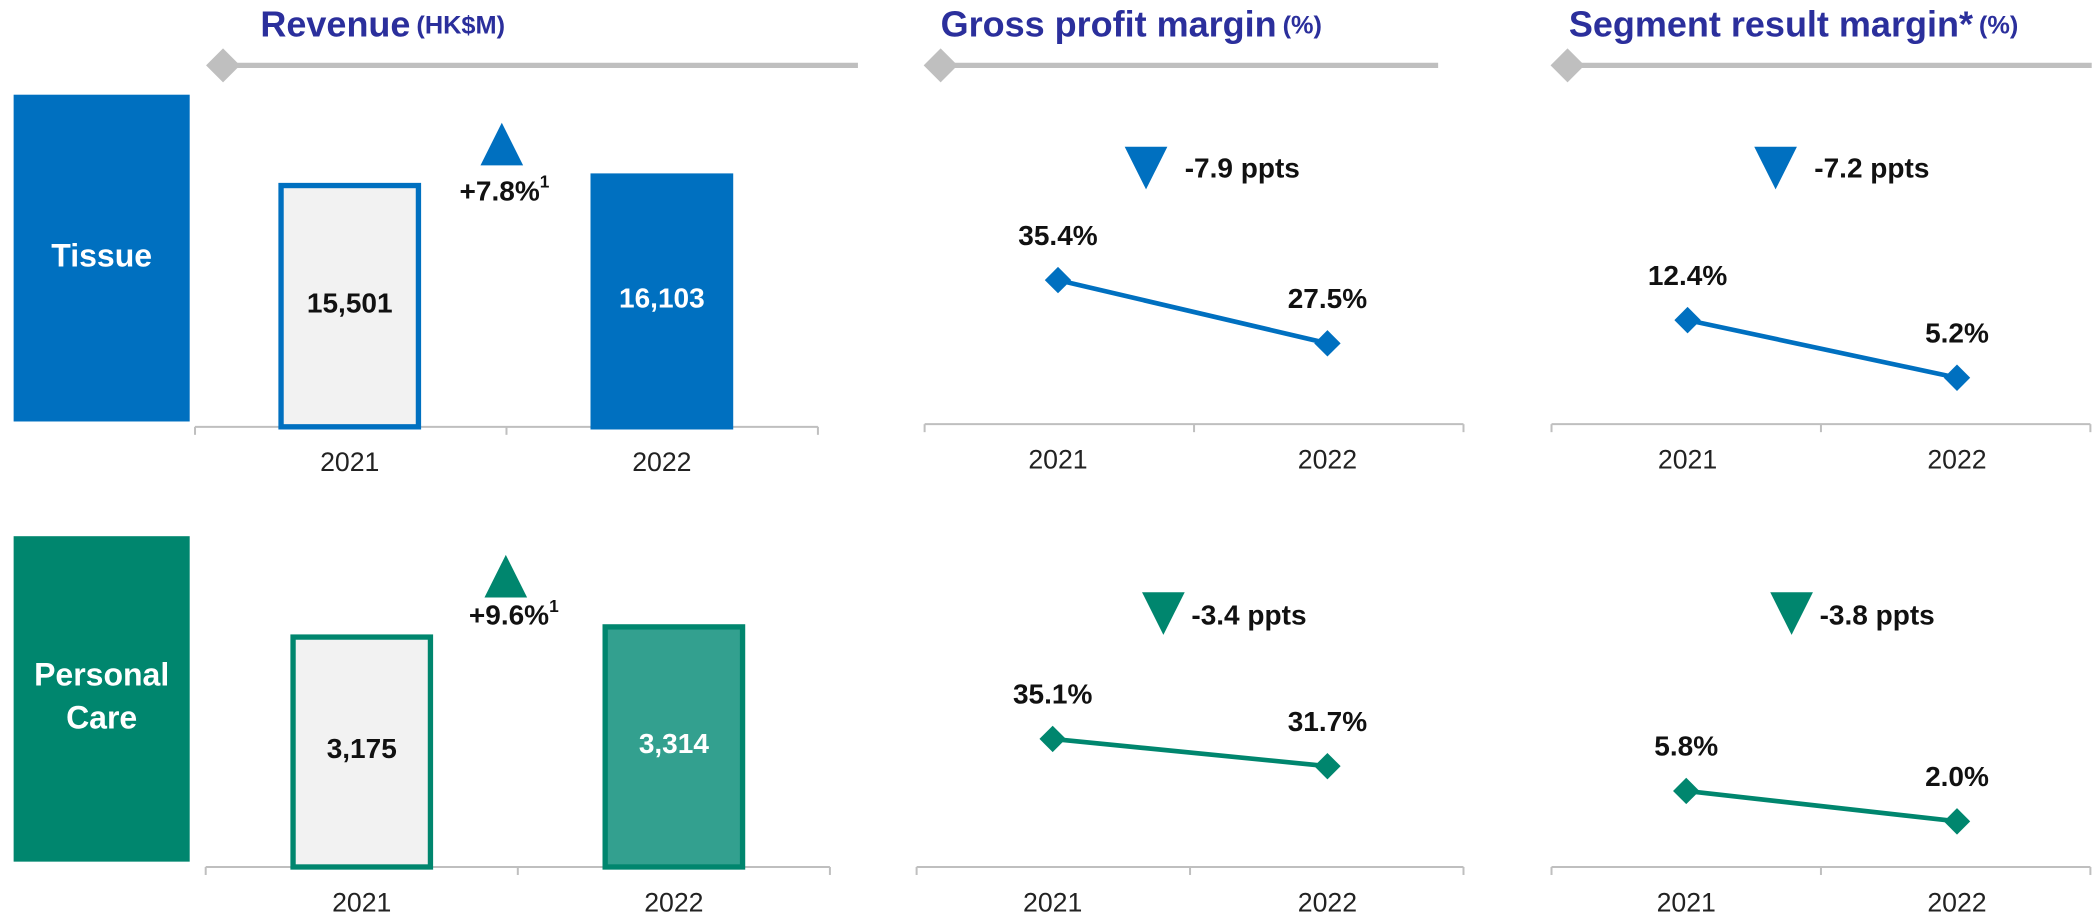  I want to click on change-annotation: +9.6%1, so click(514, 612).